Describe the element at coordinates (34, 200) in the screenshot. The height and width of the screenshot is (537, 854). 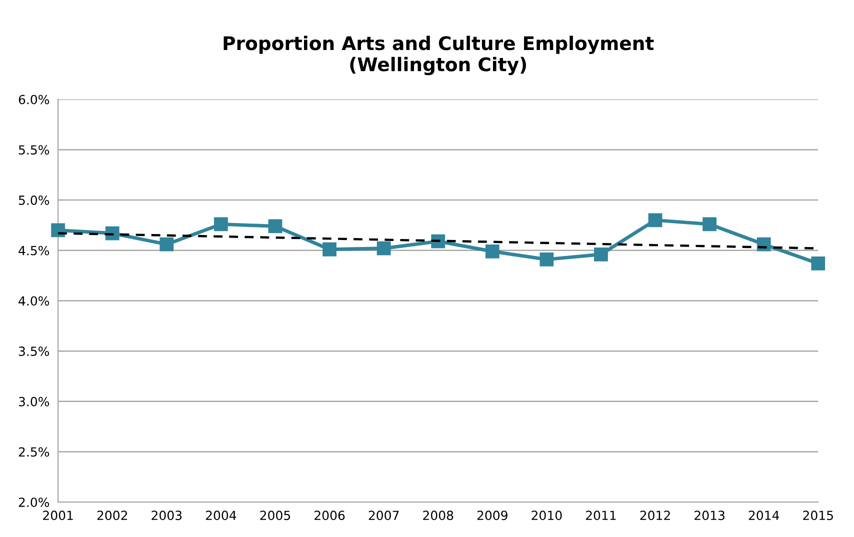
I see `y-tick-label: 5.0%` at that location.